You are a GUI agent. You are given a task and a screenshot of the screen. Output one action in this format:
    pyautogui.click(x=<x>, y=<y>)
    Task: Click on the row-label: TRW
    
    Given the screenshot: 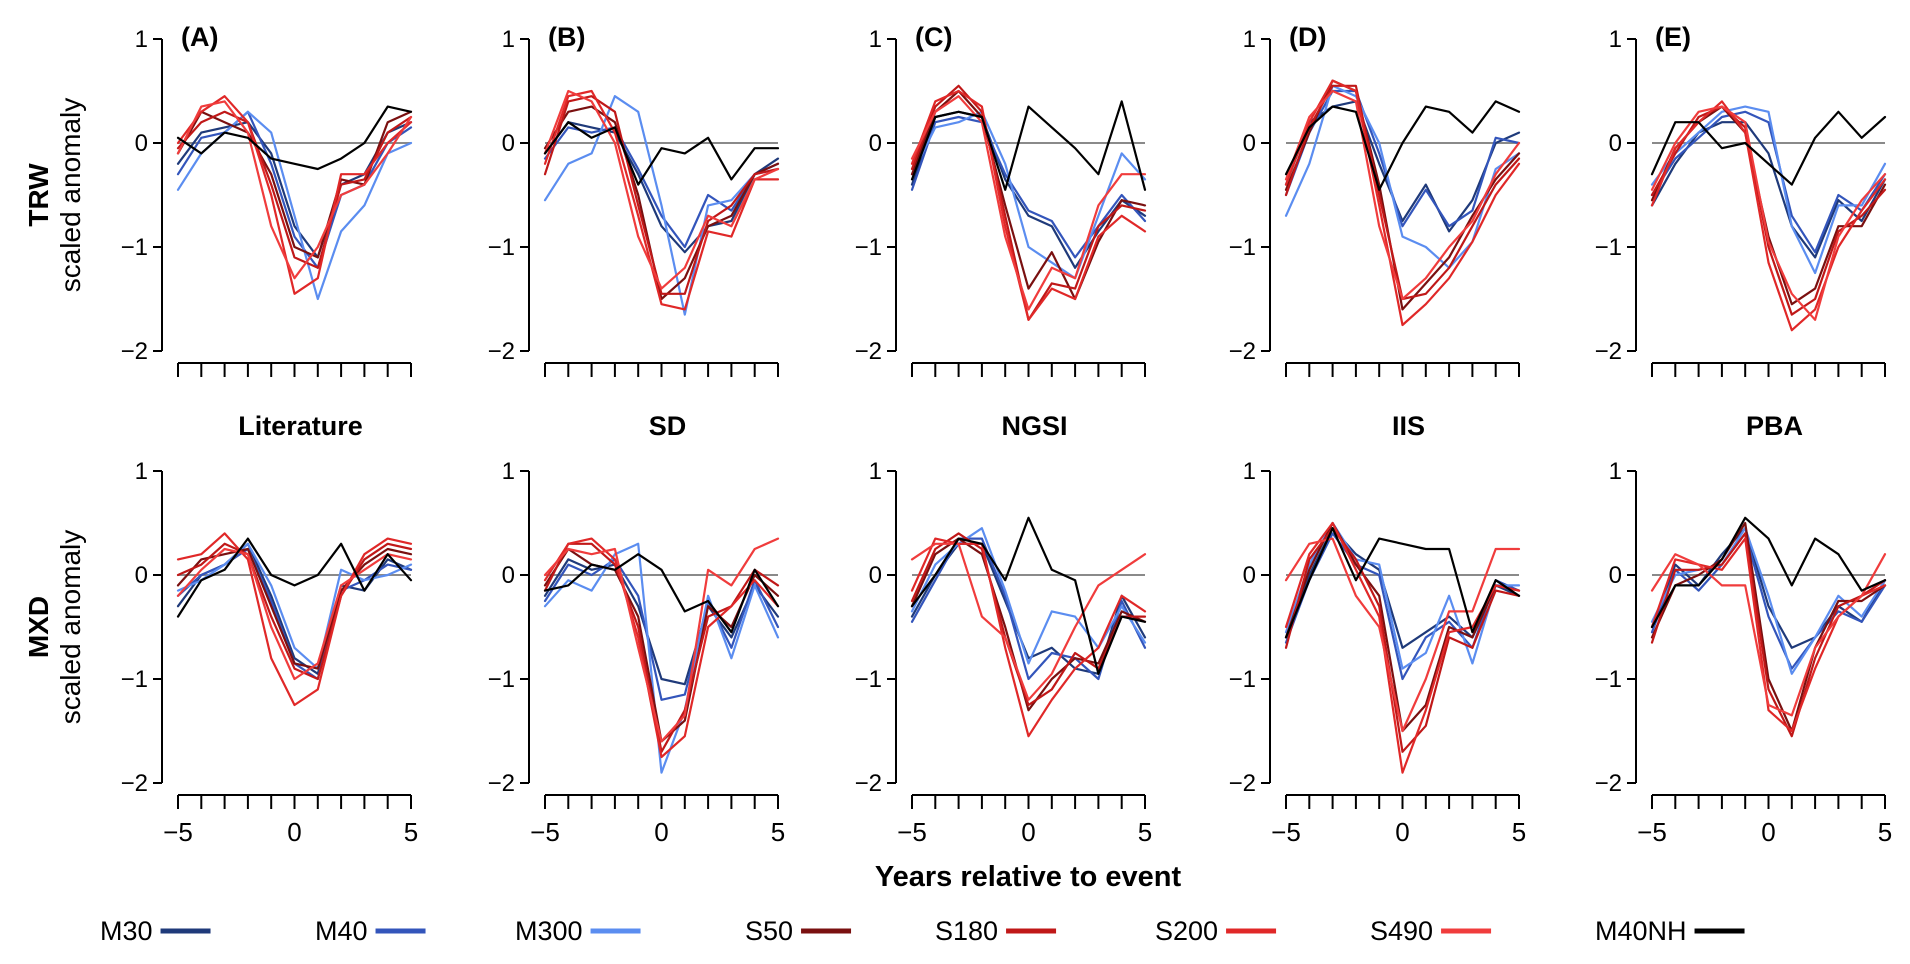 What is the action you would take?
    pyautogui.click(x=38, y=195)
    